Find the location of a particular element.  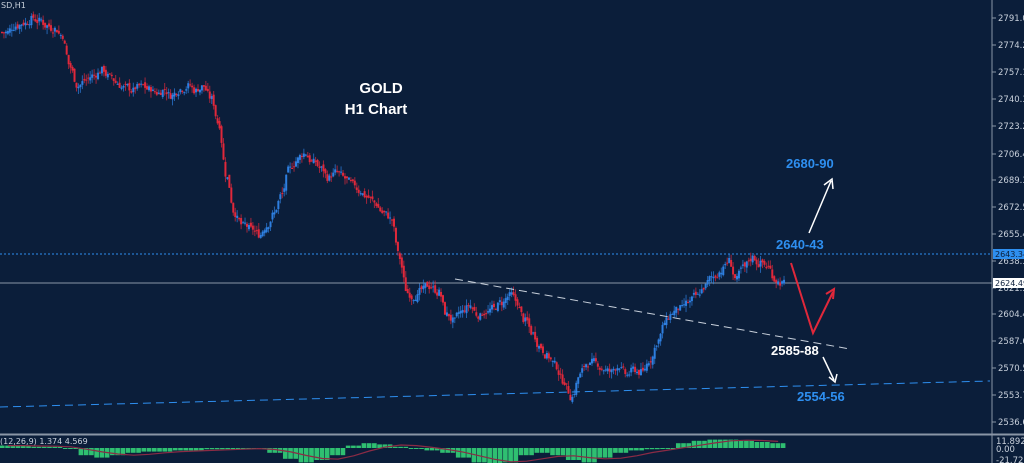

macd-axis-min: -21.72 is located at coordinates (1009, 459).